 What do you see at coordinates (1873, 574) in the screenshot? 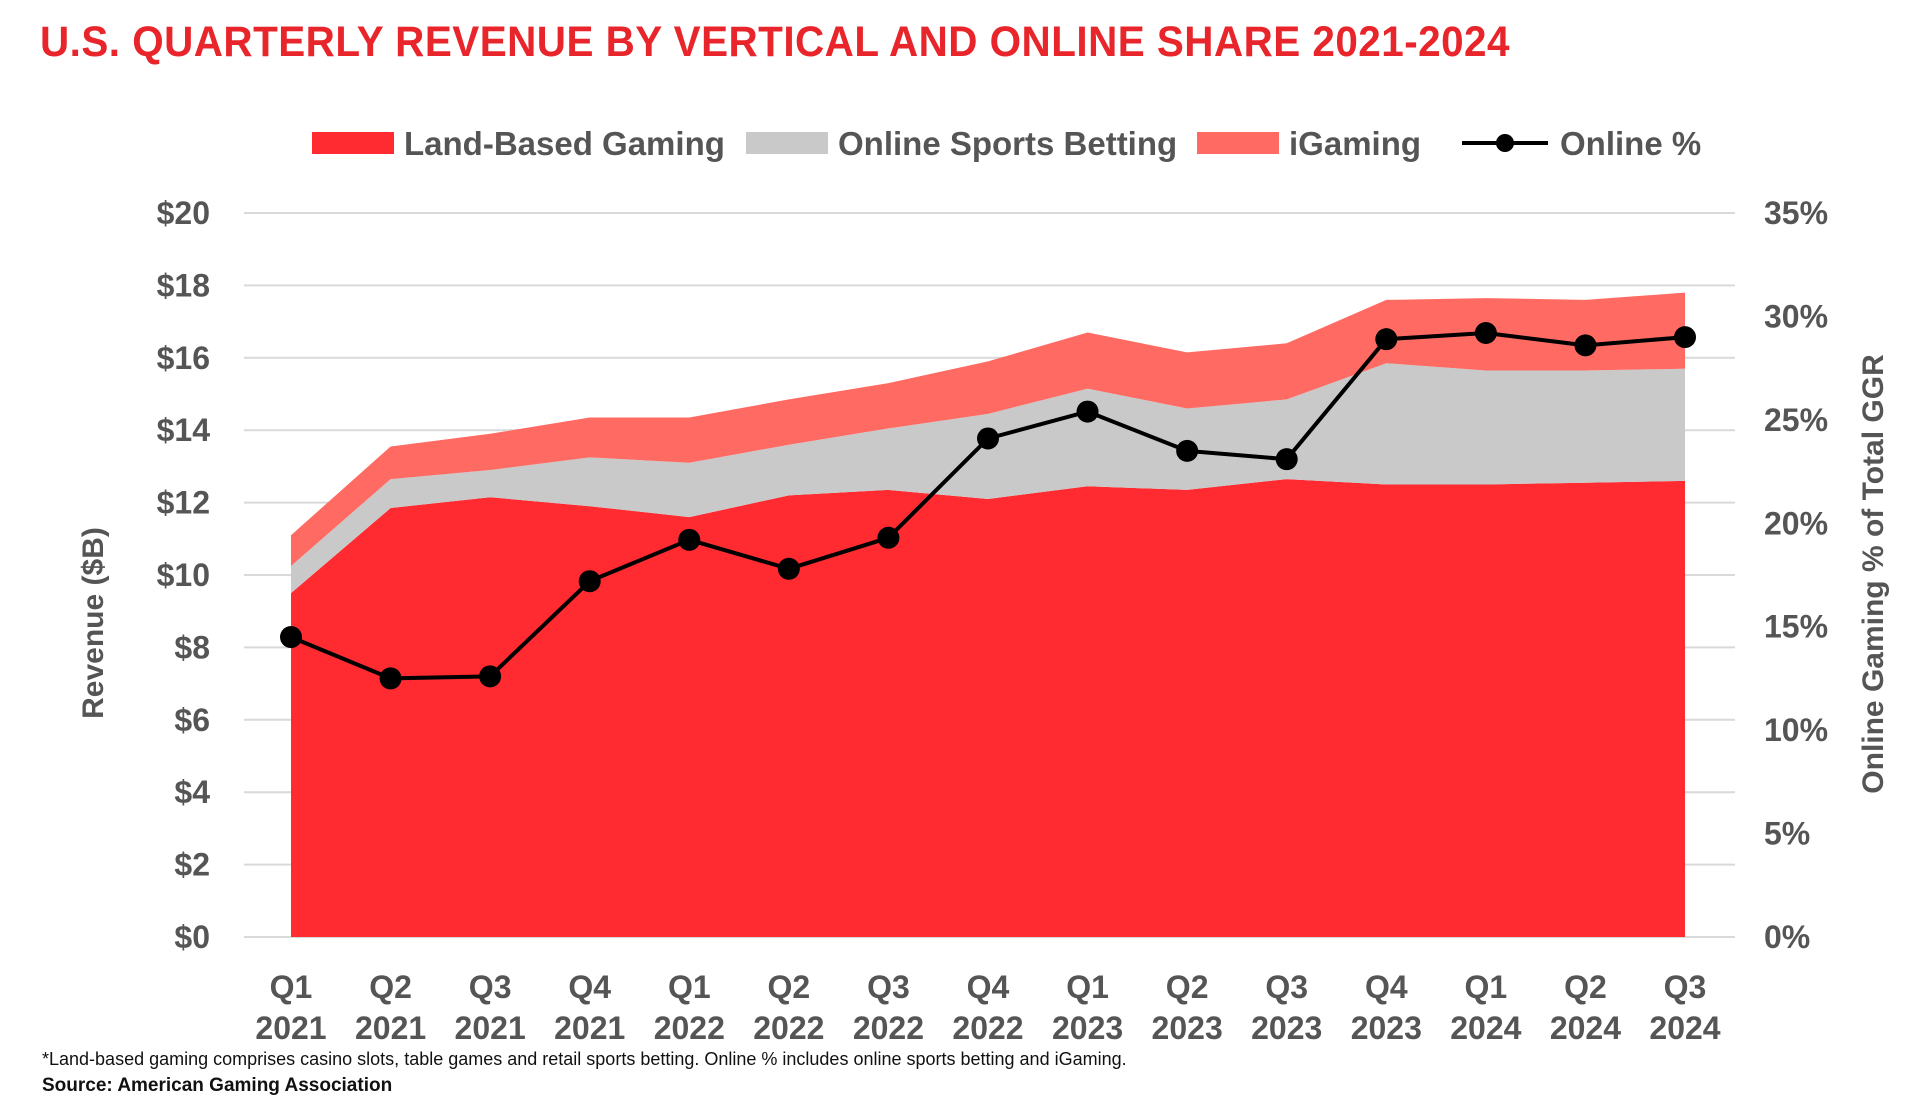
I see `right-axis-title: Online Gaming % of Total GGR` at bounding box center [1873, 574].